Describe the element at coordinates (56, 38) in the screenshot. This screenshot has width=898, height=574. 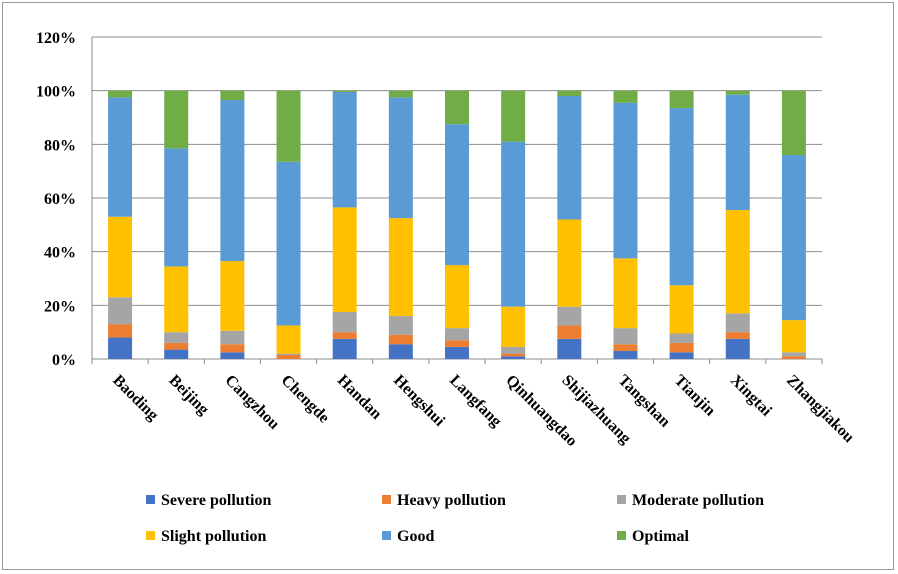
I see `y-tick-label: 120%` at that location.